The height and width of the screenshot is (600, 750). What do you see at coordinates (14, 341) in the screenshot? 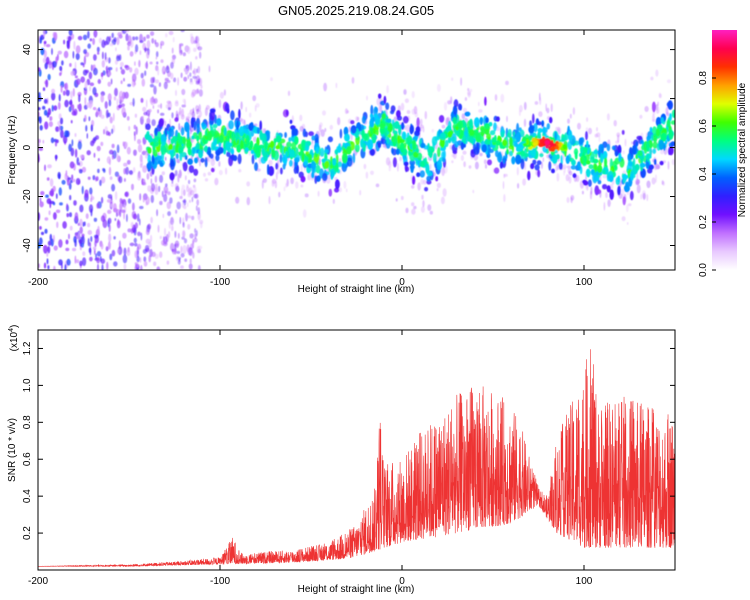
I see `snr-scale-base: (x10` at bounding box center [14, 341].